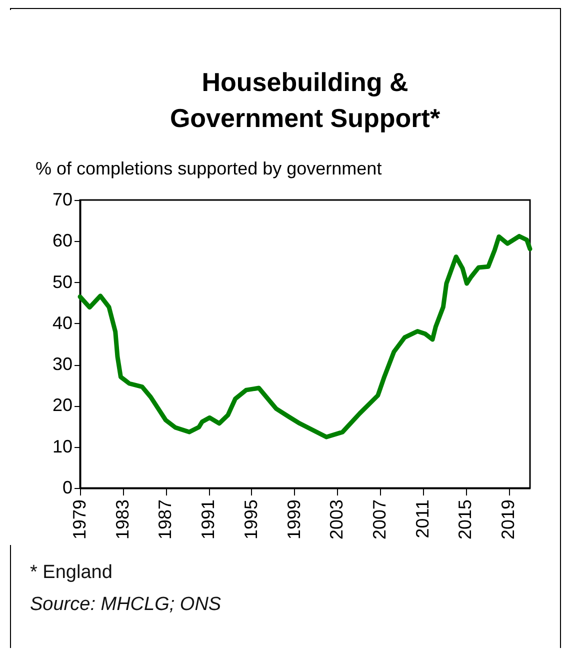 Image resolution: width=573 pixels, height=649 pixels. I want to click on y-tick-label: 60, so click(62, 240).